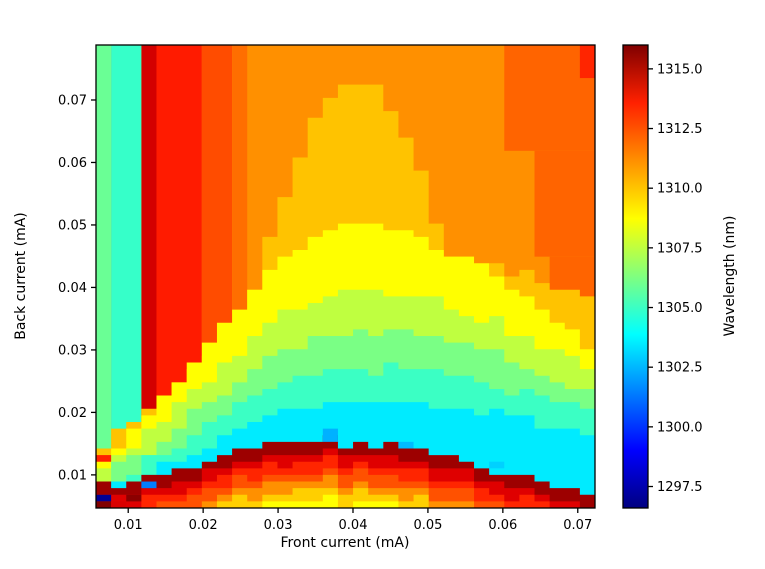 The width and height of the screenshot is (765, 569). I want to click on y-tick-label-0.05: 0.05, so click(72, 225).